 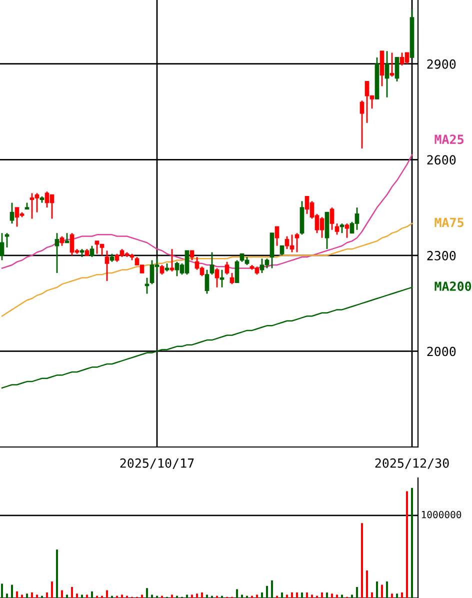 I want to click on y-tick-label: 2900, so click(x=441, y=64).